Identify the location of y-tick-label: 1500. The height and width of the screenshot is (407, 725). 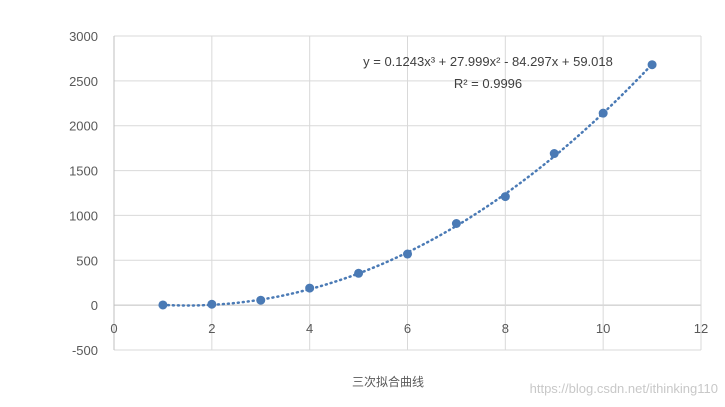
(83, 171).